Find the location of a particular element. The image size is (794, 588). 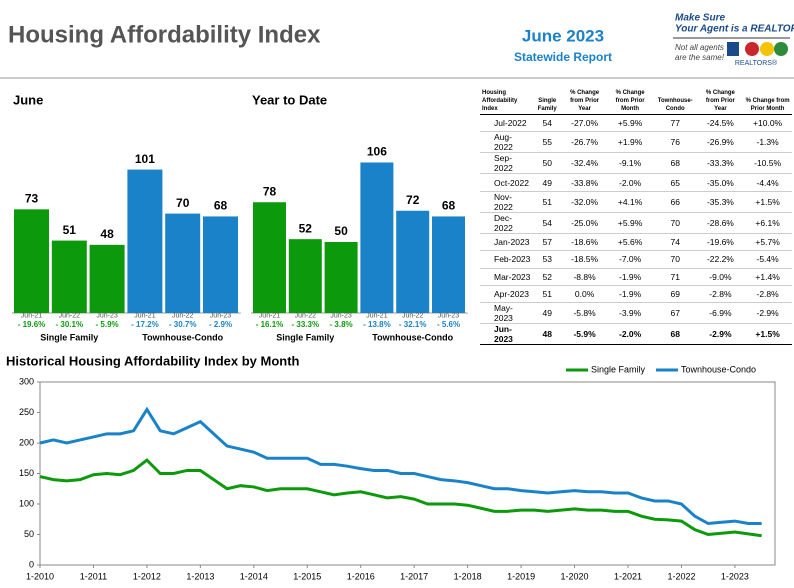

x-tick-label: 1-2013 is located at coordinates (200, 576).